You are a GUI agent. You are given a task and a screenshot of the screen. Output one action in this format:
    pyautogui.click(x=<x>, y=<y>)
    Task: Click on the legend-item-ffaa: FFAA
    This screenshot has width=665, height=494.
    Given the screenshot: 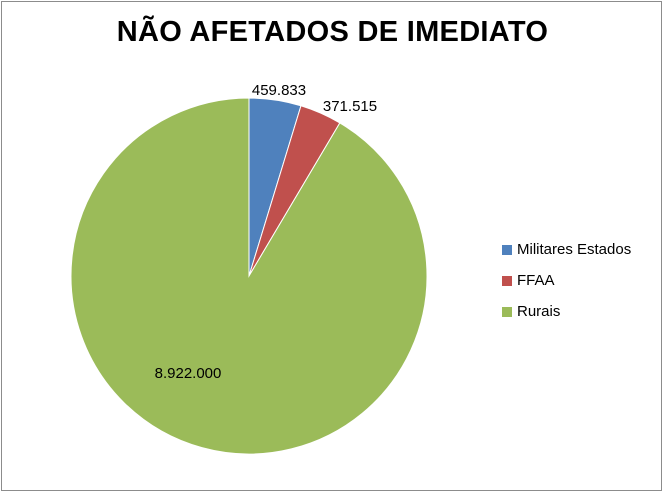 What is the action you would take?
    pyautogui.click(x=566, y=280)
    